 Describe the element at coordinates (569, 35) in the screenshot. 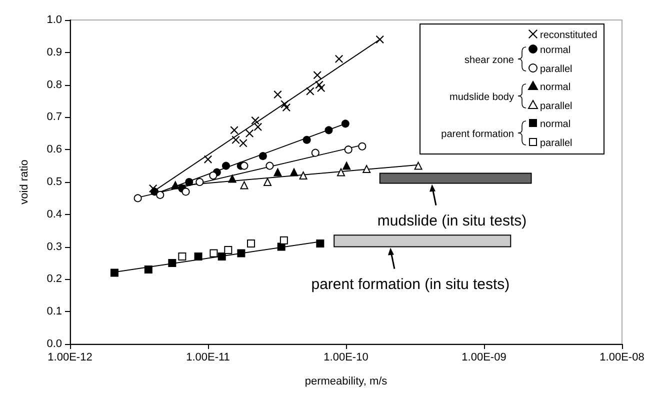

I see `legend-label: reconstituted` at that location.